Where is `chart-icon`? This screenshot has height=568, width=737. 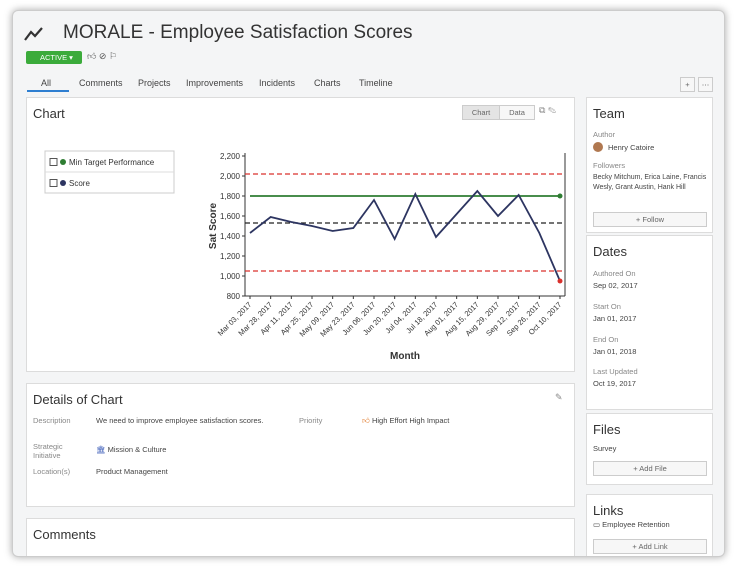
chart-icon is located at coordinates (33, 34).